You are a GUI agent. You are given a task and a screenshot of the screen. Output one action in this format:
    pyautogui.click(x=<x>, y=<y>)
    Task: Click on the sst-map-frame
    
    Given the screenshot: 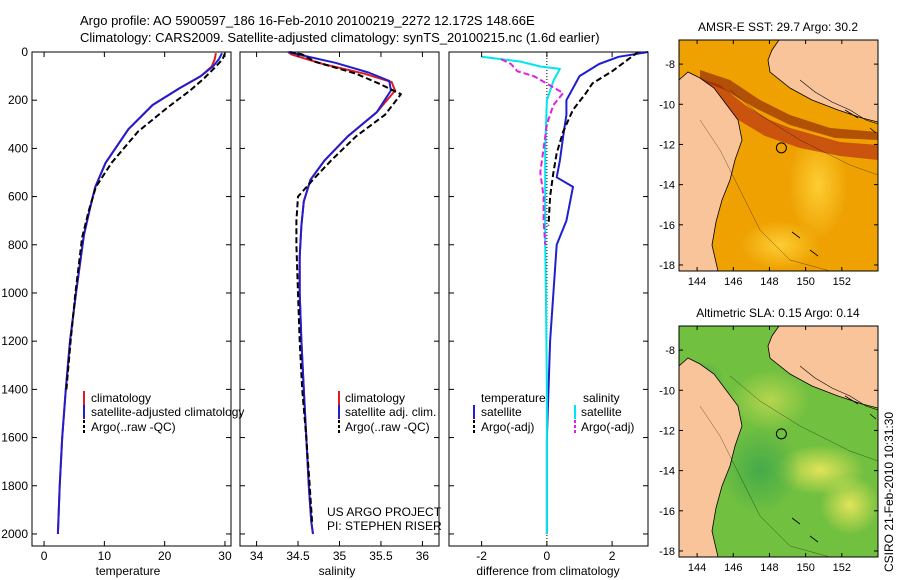 What is the action you would take?
    pyautogui.click(x=778, y=155)
    